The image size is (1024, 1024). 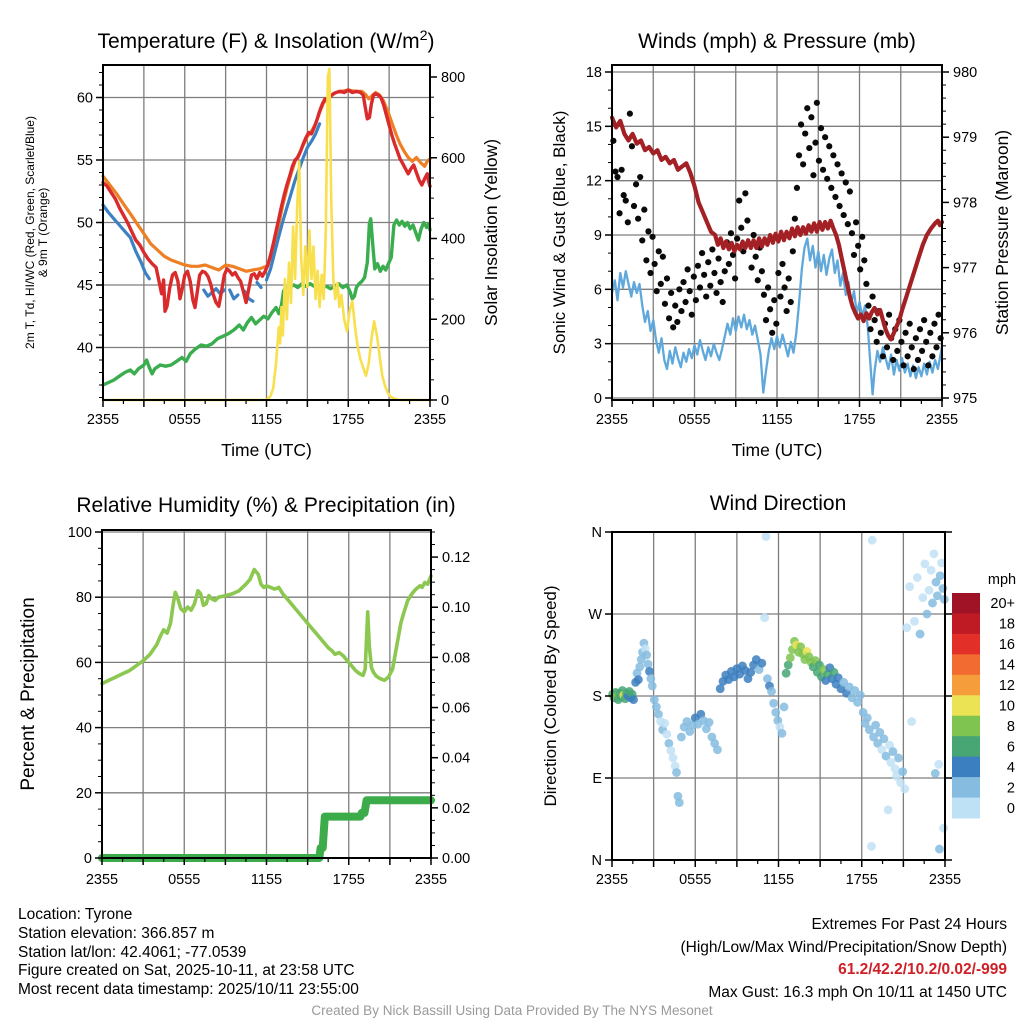 I want to click on y2-tick-label: 0.10, so click(x=456, y=608).